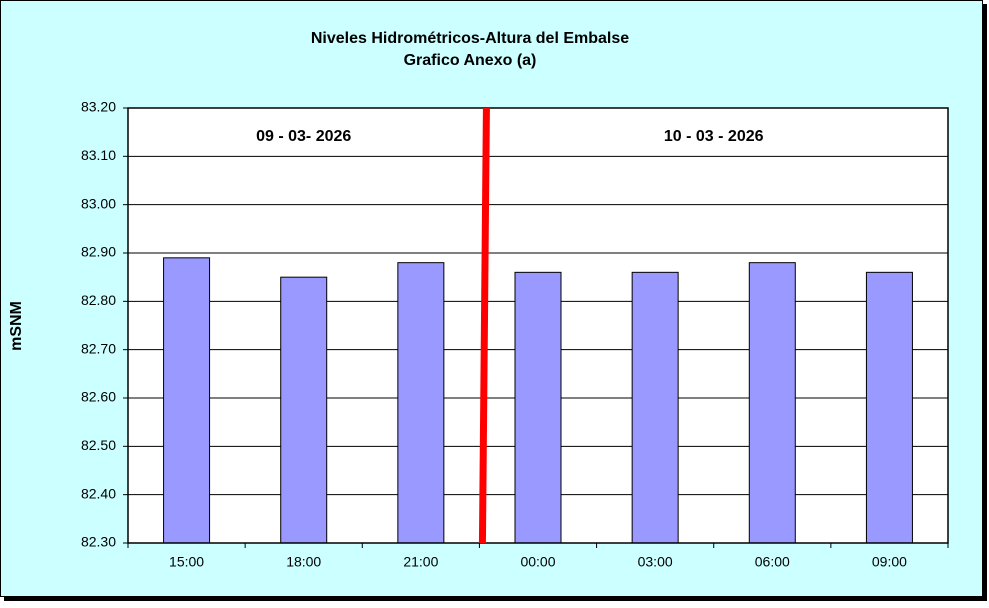 The height and width of the screenshot is (608, 989). What do you see at coordinates (714, 136) in the screenshot?
I see `date-annotation: 10 - 03 - 2026` at bounding box center [714, 136].